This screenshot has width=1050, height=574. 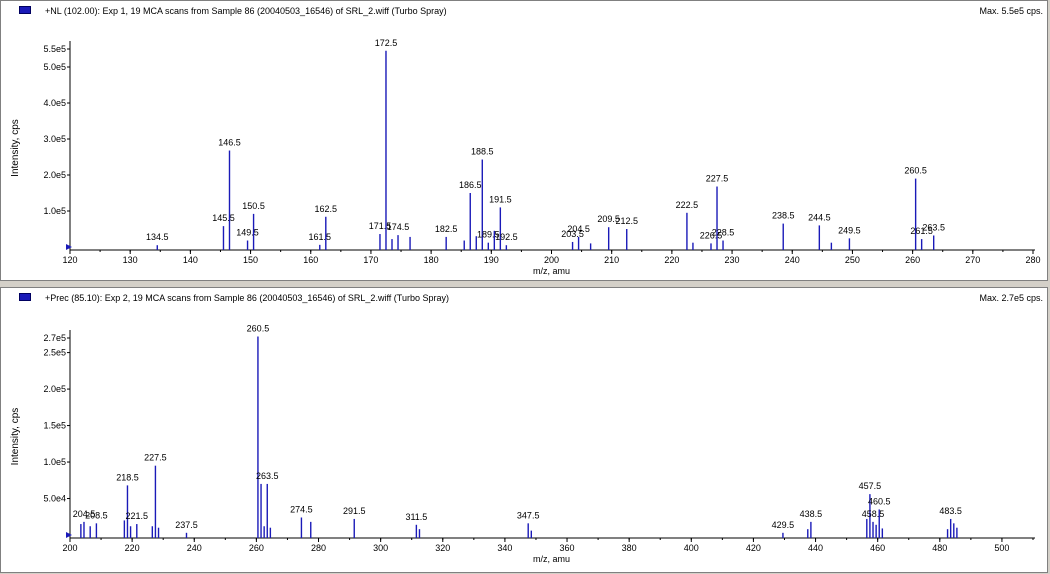 What do you see at coordinates (815, 548) in the screenshot?
I see `x-tick-label: 440` at bounding box center [815, 548].